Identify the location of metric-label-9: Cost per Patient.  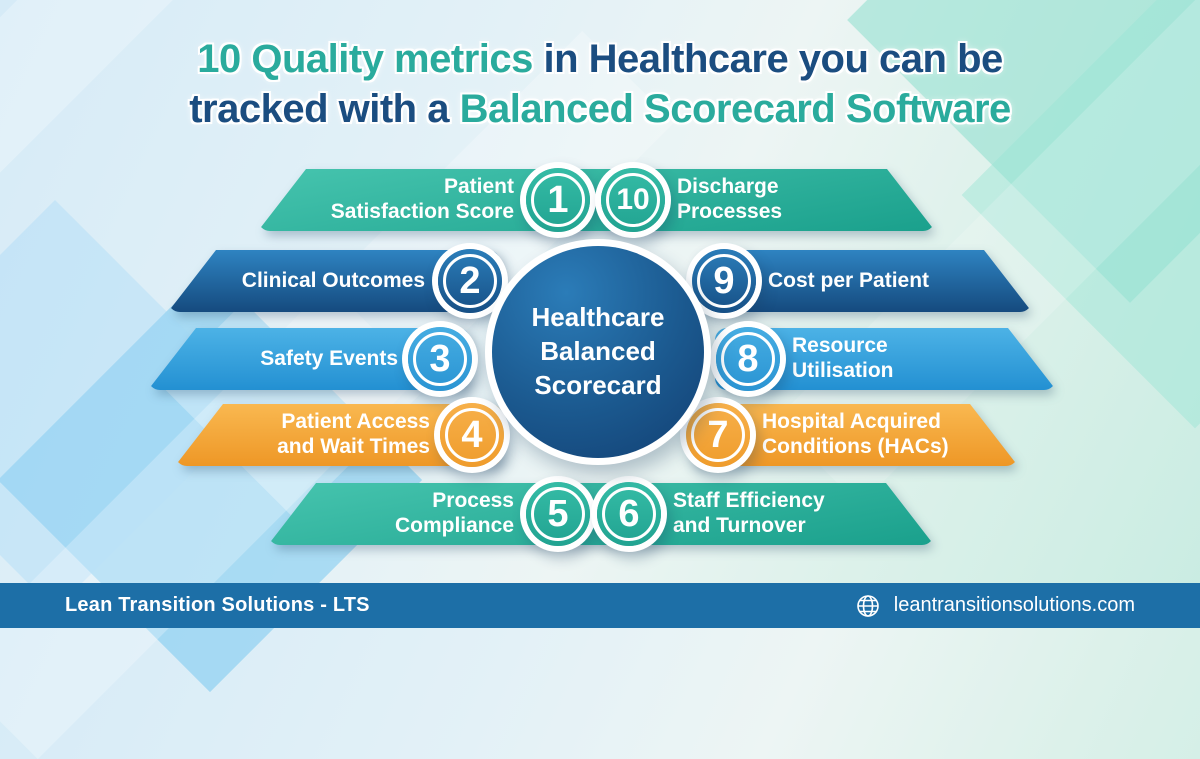
(849, 280).